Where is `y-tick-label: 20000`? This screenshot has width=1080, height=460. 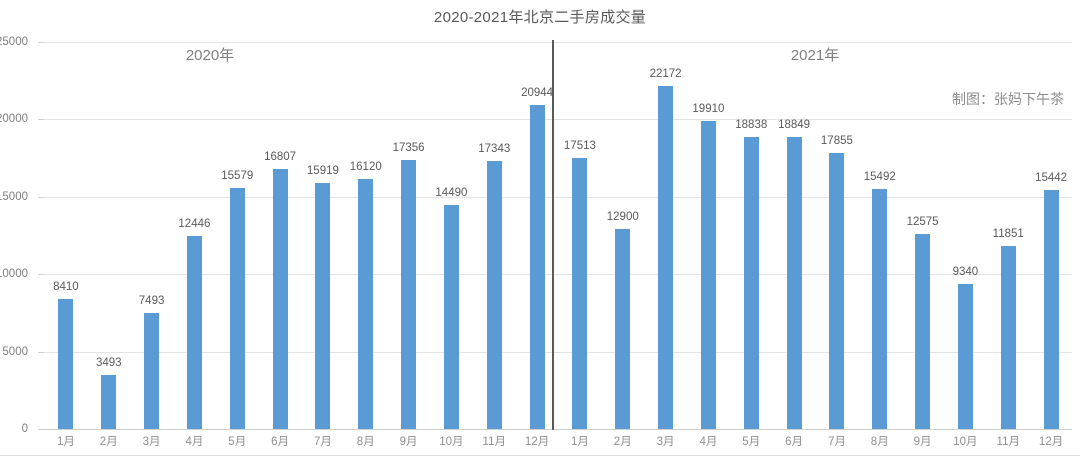 y-tick-label: 20000 is located at coordinates (14, 119).